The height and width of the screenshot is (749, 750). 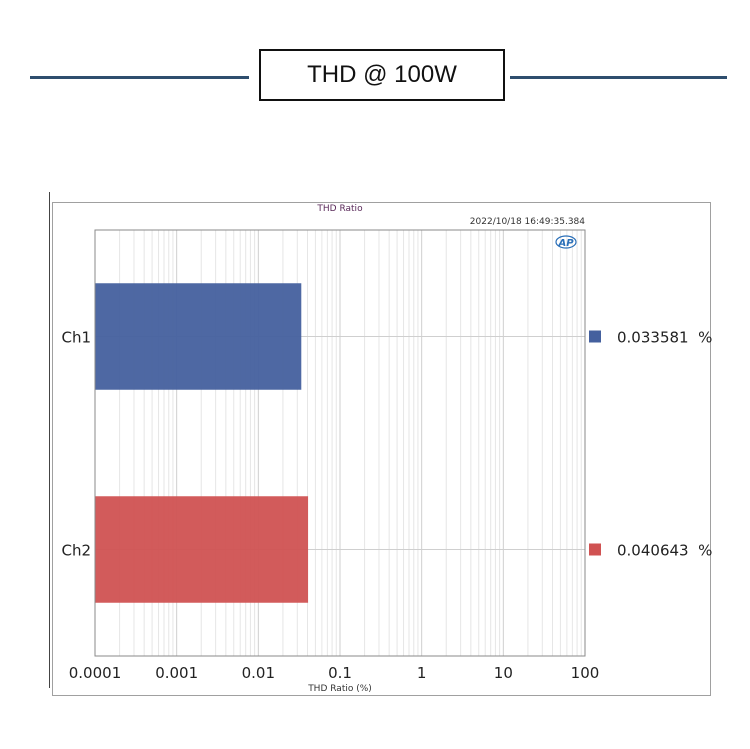 I want to click on x-axis-label: THD Ratio (%), so click(x=339, y=689).